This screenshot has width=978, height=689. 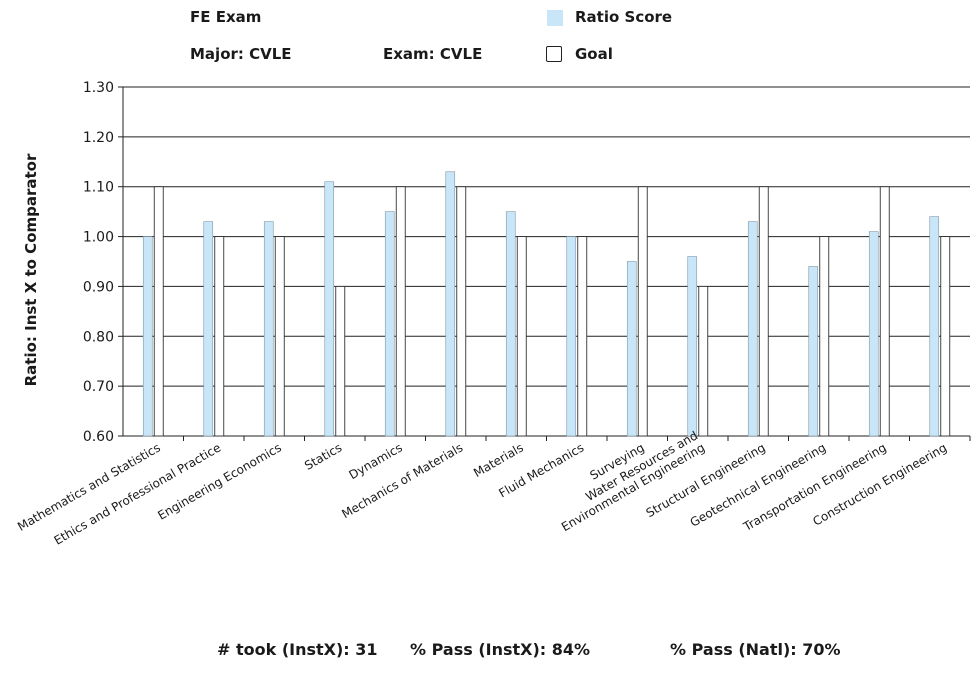 What do you see at coordinates (98, 337) in the screenshot?
I see `y-tick-label: 0.80` at bounding box center [98, 337].